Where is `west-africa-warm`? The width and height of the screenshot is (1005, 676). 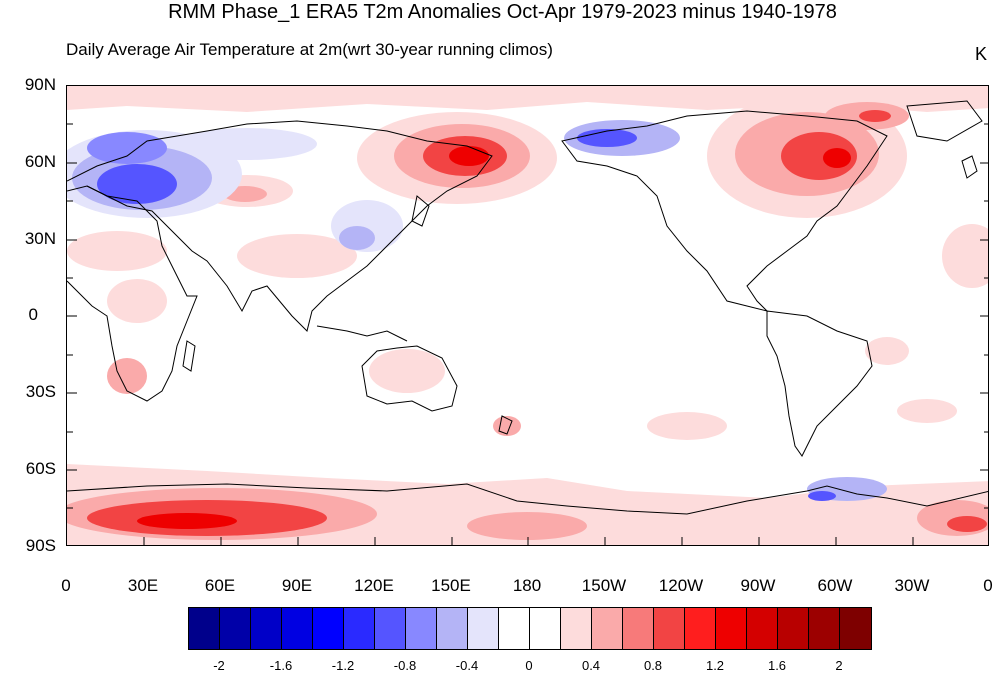 west-africa-warm is located at coordinates (137, 301).